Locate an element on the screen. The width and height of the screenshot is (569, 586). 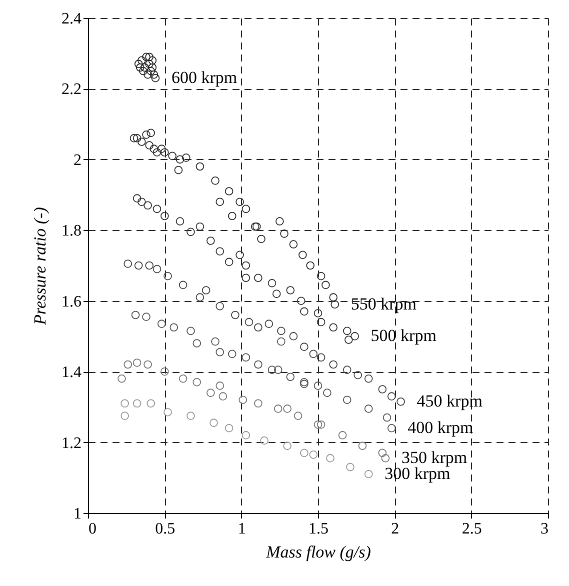
y-tick-label: 2.2 is located at coordinates (72, 89).